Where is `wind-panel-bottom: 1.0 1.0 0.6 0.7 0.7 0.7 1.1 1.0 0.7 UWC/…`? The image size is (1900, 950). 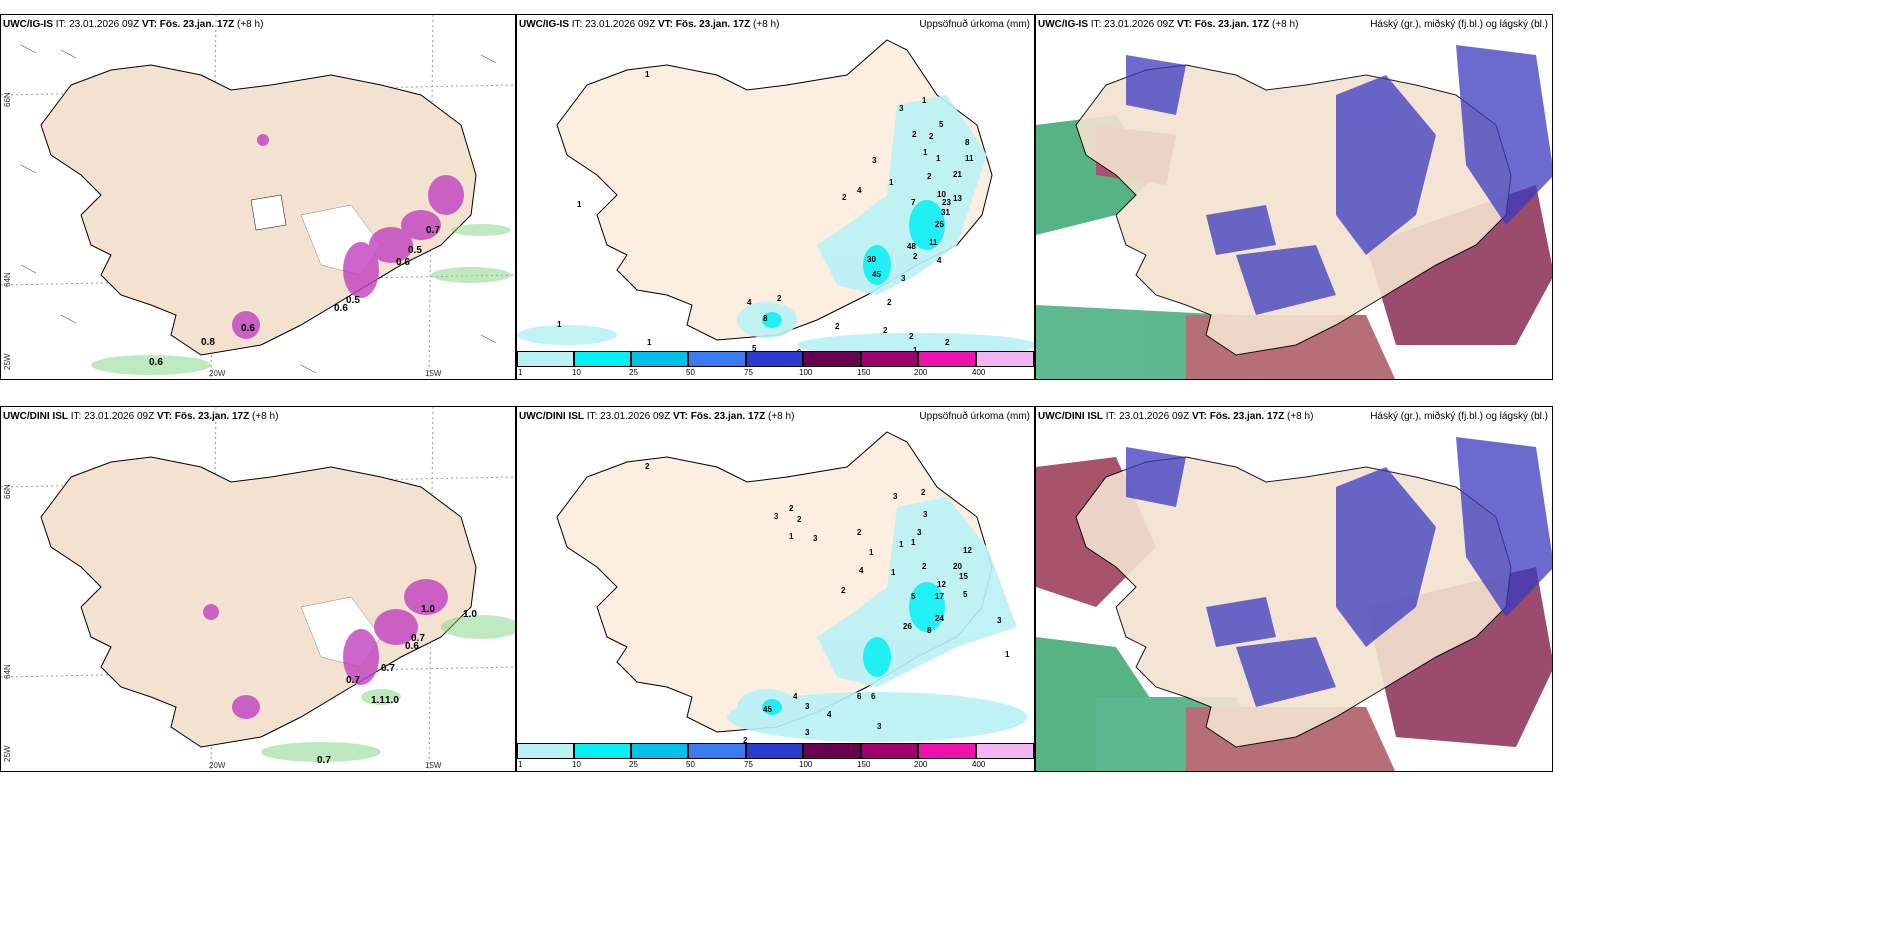
wind-panel-bottom: 1.0 1.0 0.6 0.7 0.7 0.7 1.1 1.0 0.7 UWC/… is located at coordinates (258, 589).